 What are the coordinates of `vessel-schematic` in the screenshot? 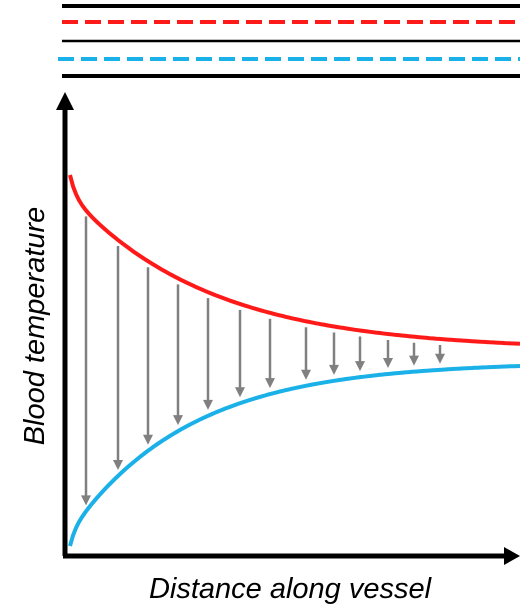 It's located at (289, 41).